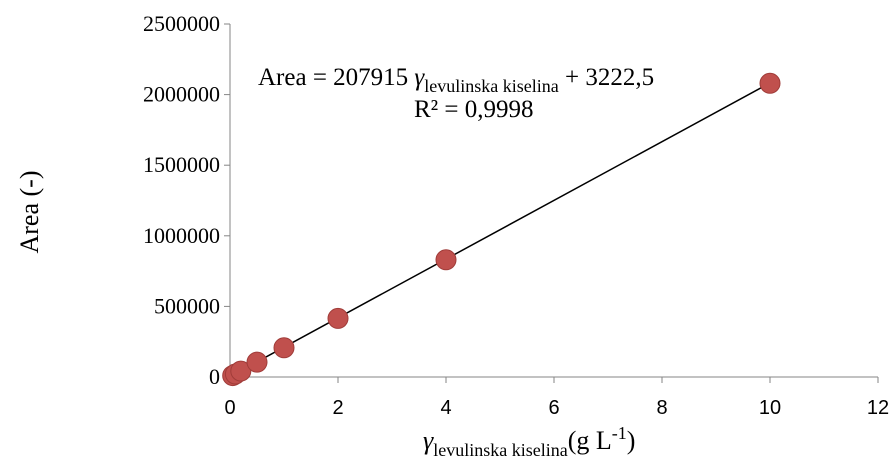  Describe the element at coordinates (529, 441) in the screenshot. I see `x-axis-label: γlevulinska kiselina(g L-1)` at that location.